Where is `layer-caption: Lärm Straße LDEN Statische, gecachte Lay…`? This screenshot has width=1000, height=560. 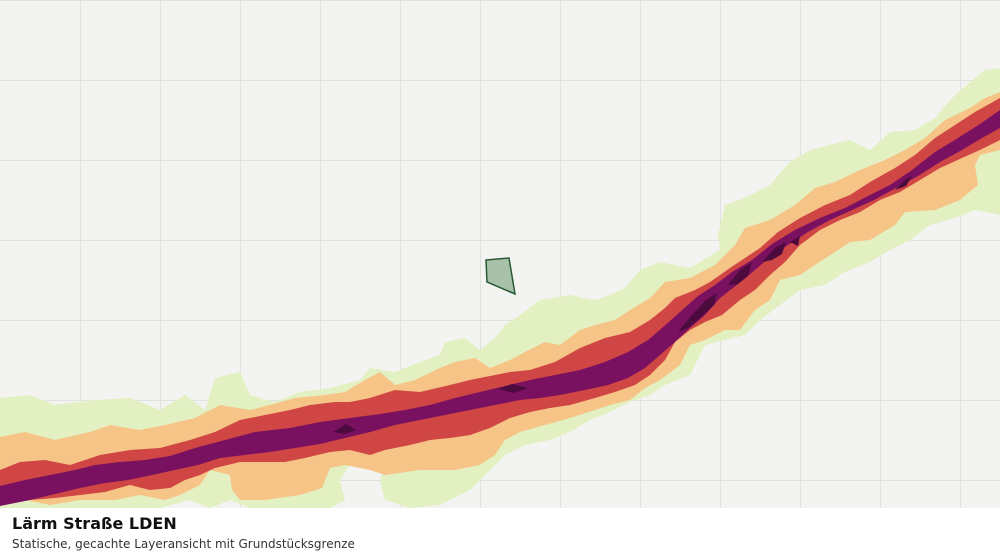
layer-caption: Lärm Straße LDEN Statische, gecachte Lay… is located at coordinates (500, 534).